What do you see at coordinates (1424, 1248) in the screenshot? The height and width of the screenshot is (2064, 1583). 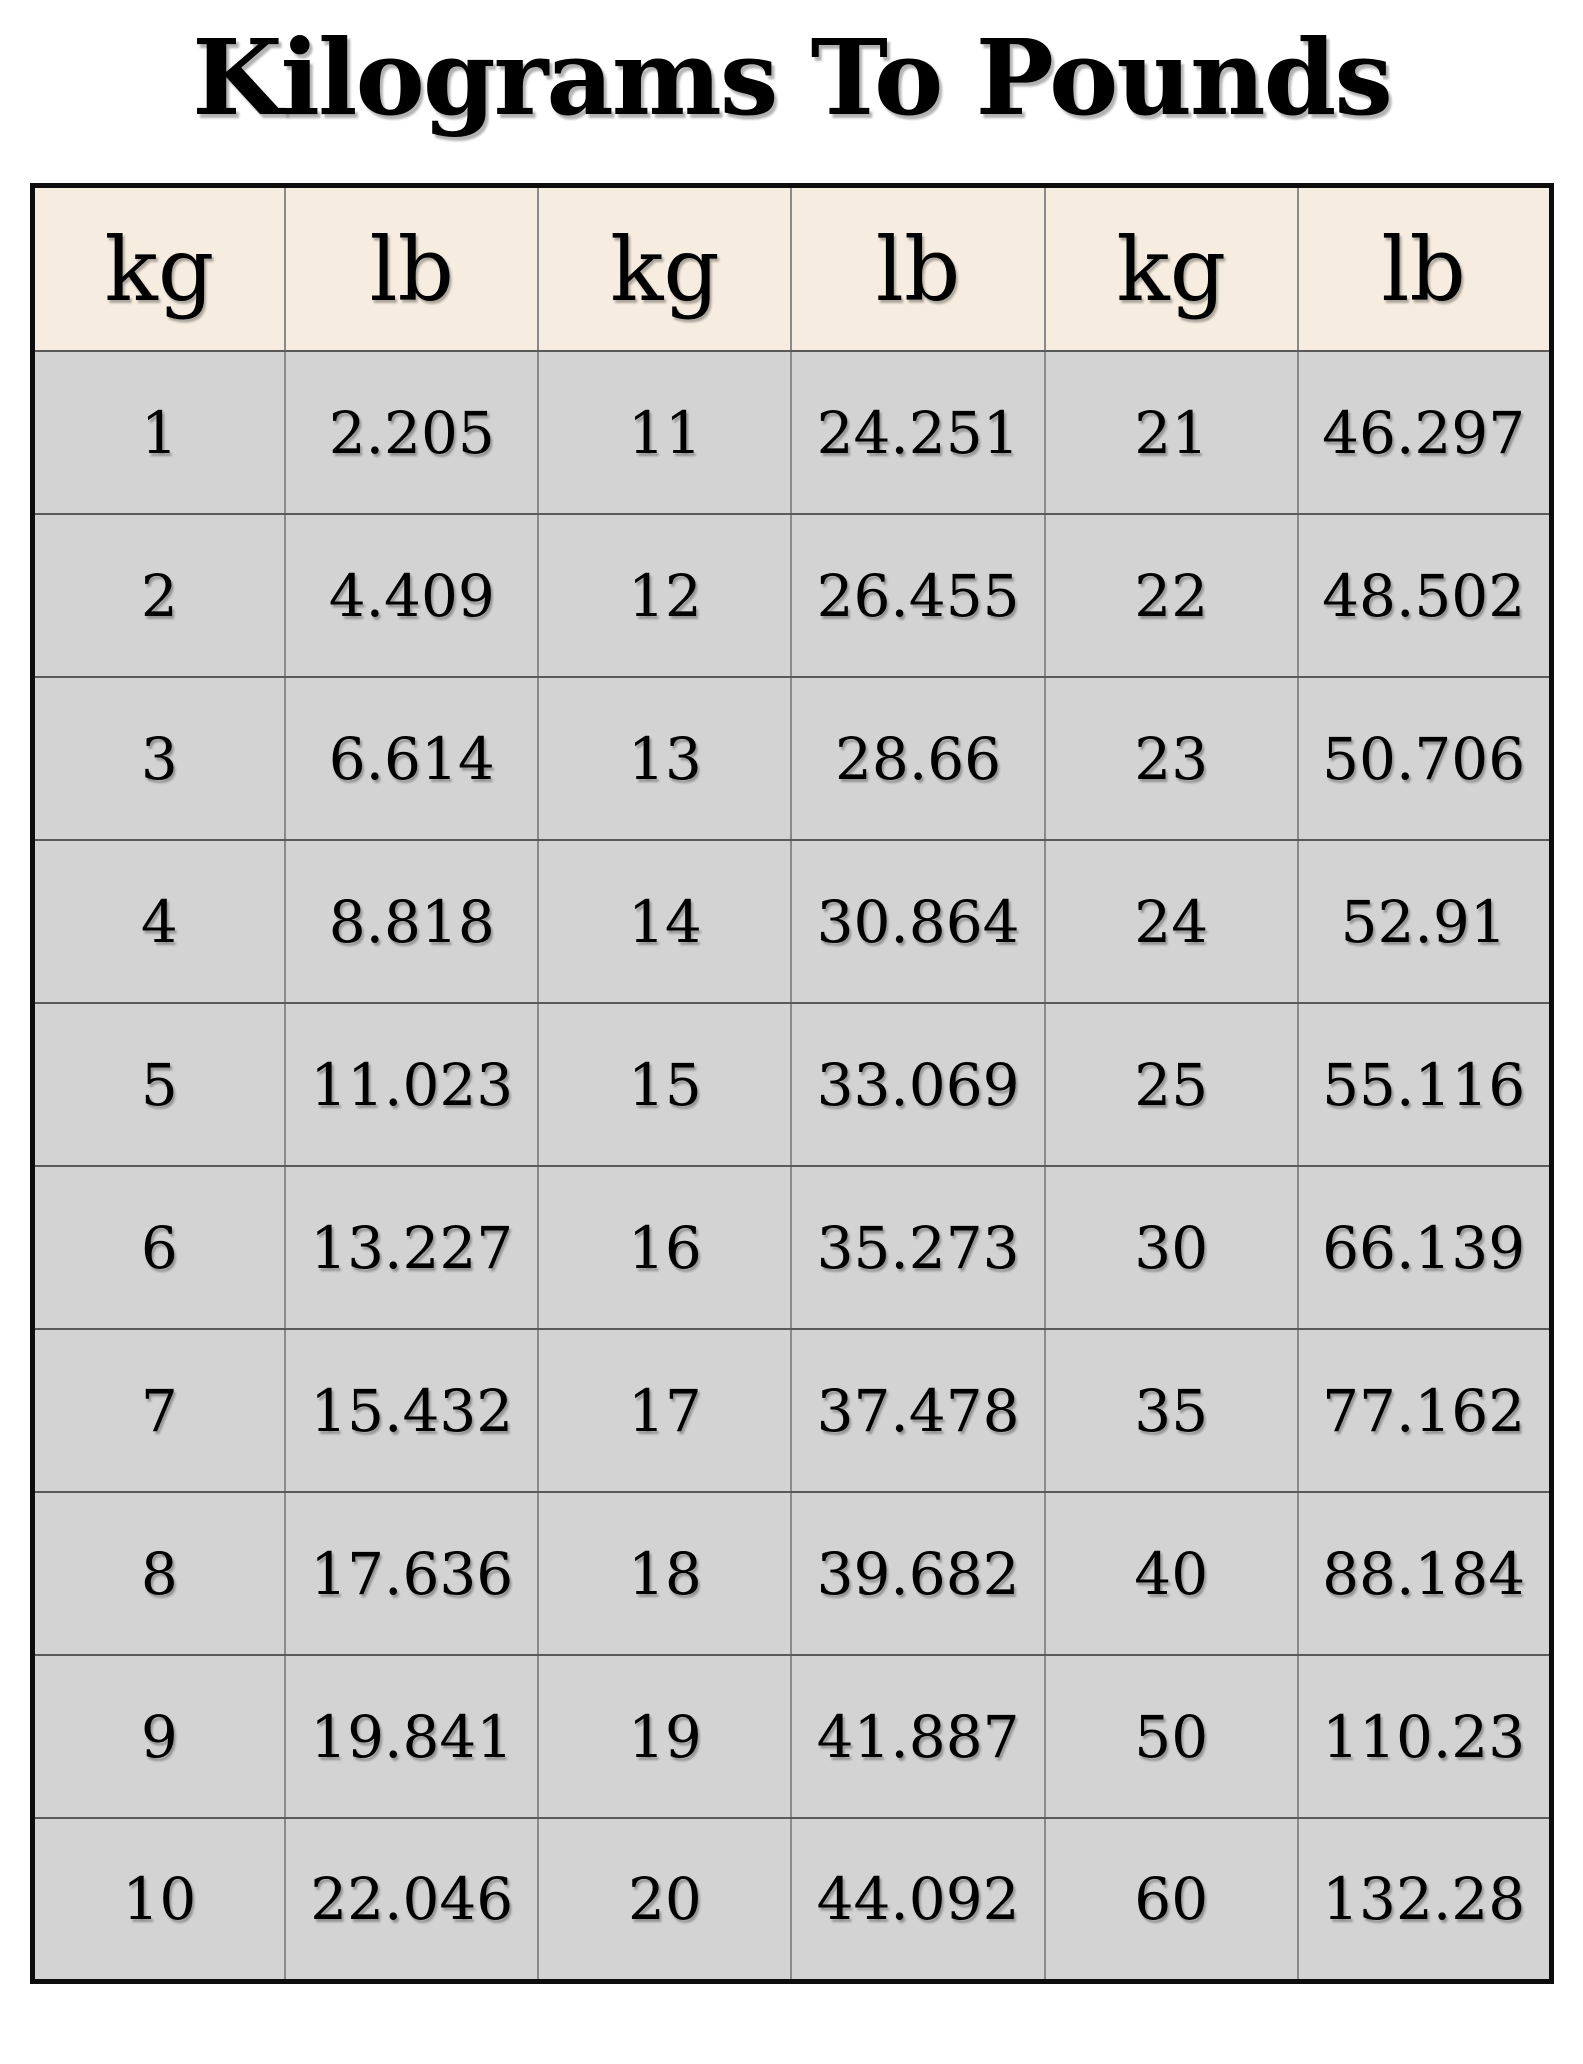 I see `lb-value-cell: 66.139` at bounding box center [1424, 1248].